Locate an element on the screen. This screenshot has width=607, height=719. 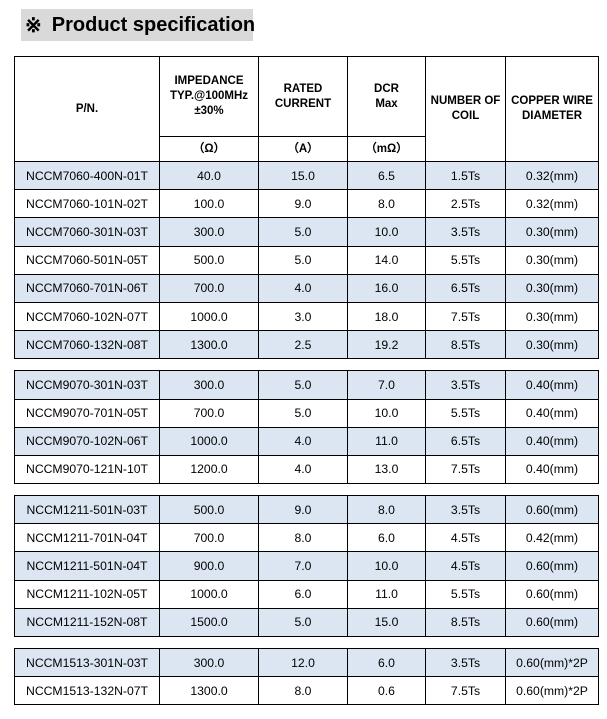
rated-current-cell: 2.5 is located at coordinates (303, 345).